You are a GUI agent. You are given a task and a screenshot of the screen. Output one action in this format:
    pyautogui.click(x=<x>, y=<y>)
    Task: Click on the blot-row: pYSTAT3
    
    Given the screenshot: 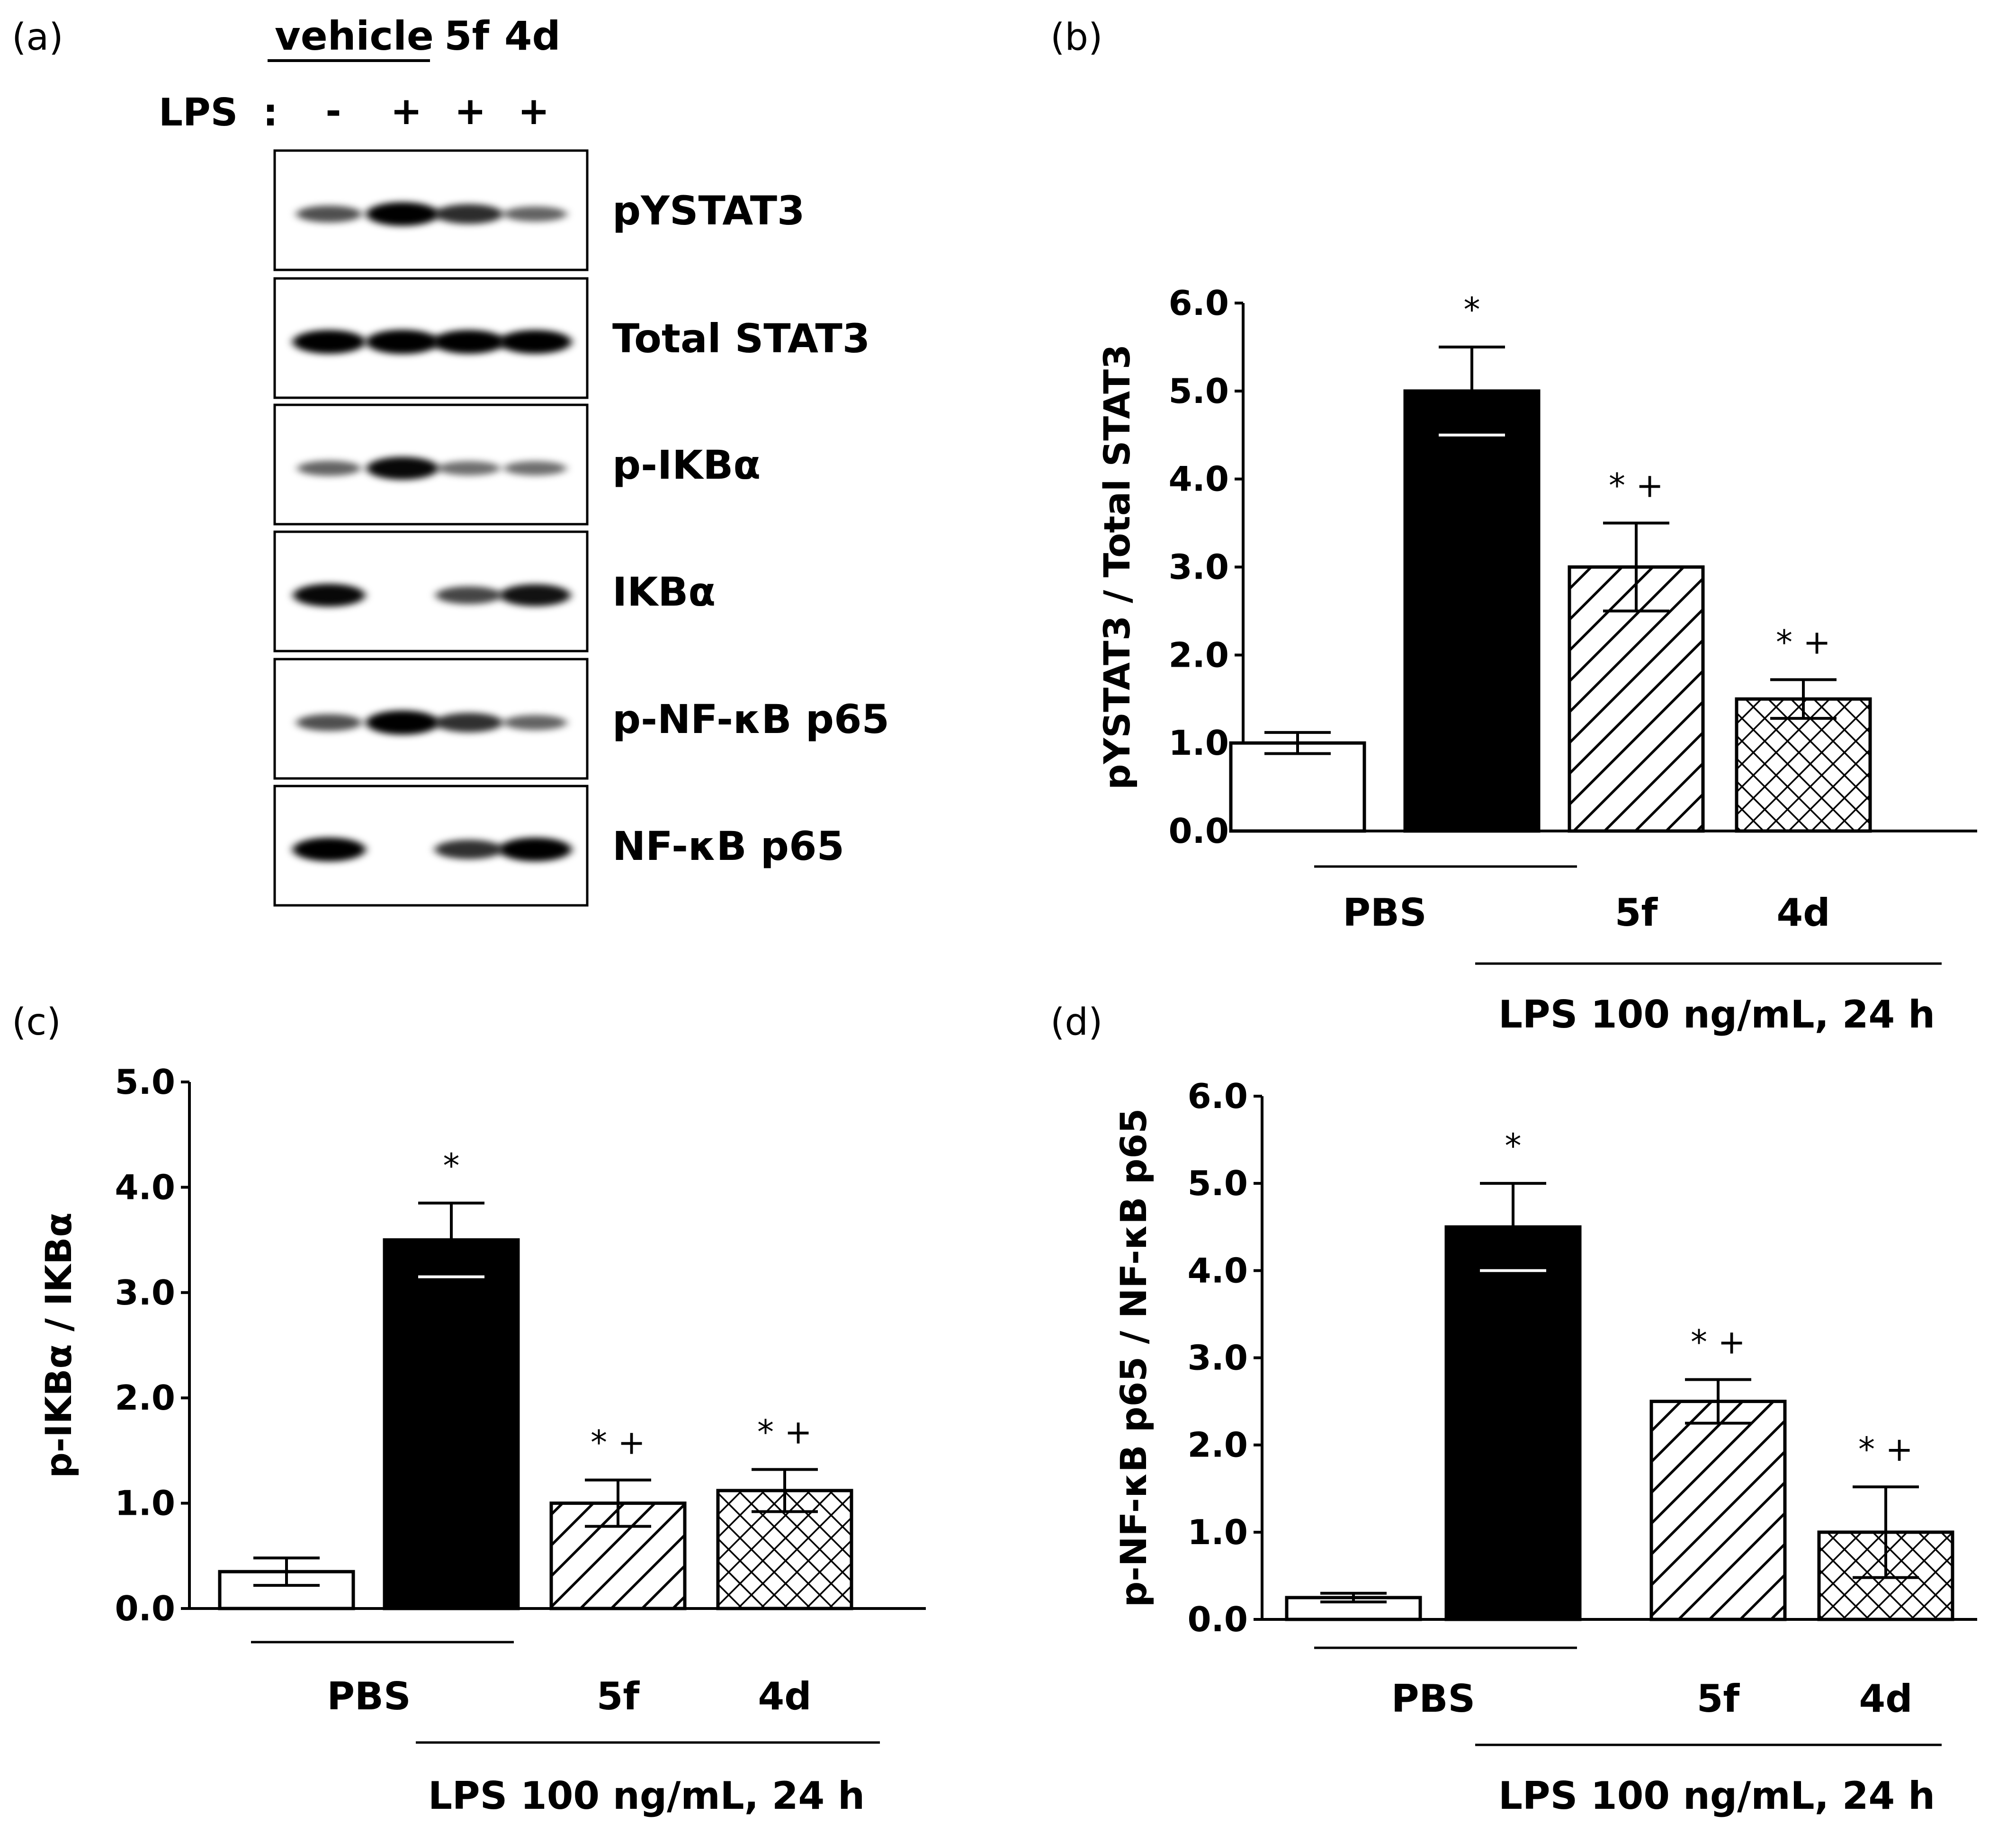 What is the action you would take?
    pyautogui.click(x=539, y=210)
    